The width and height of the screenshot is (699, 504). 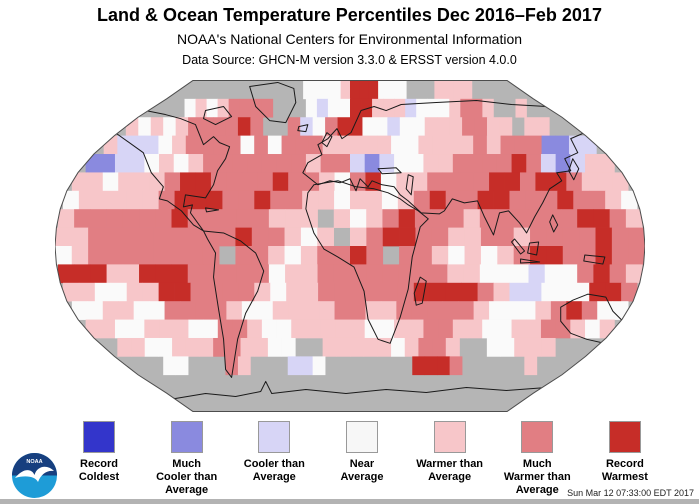 What do you see at coordinates (624, 470) in the screenshot?
I see `legend-label-record-warmest: Record Warmest` at bounding box center [624, 470].